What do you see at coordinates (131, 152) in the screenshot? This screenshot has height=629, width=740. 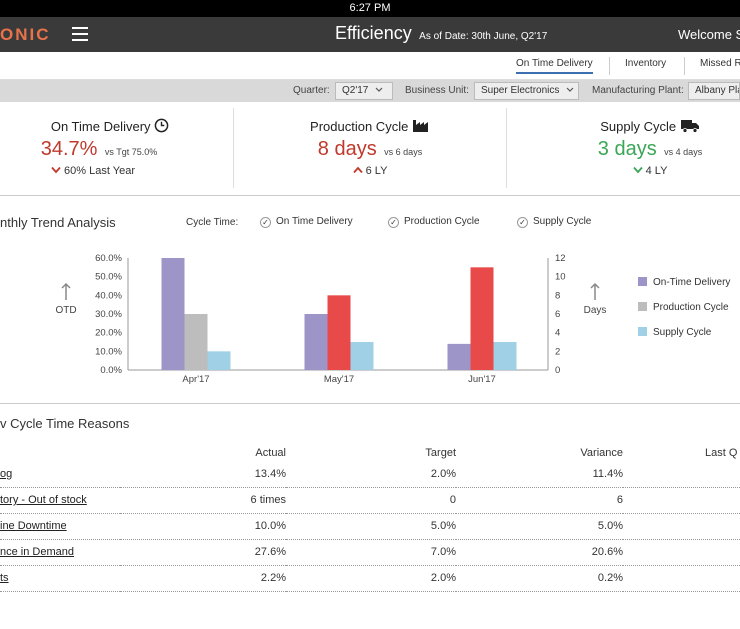 I see `kpi-target: vs Tgt 75.0%` at bounding box center [131, 152].